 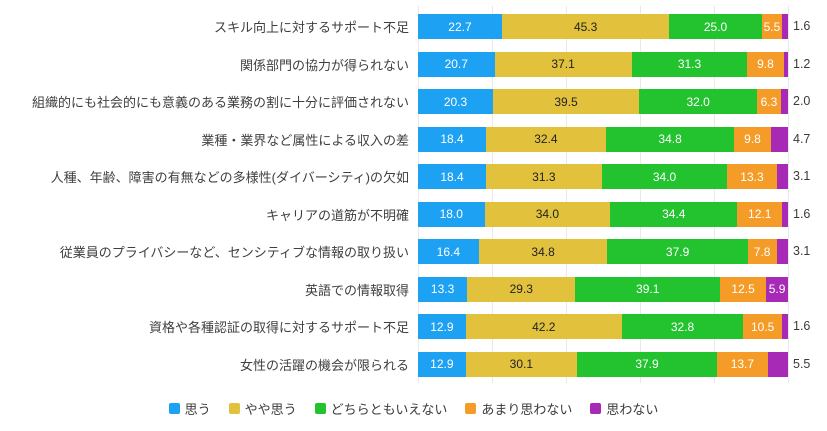 I want to click on bar-segment-思う: 16.4, so click(x=448, y=252).